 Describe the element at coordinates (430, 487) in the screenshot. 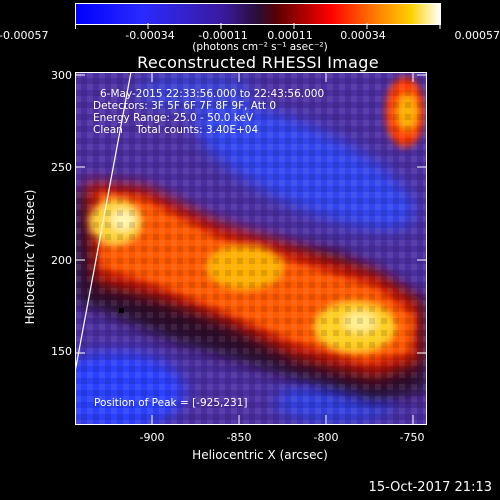

I see `footer-date: 15-Oct-2017 21:13` at that location.